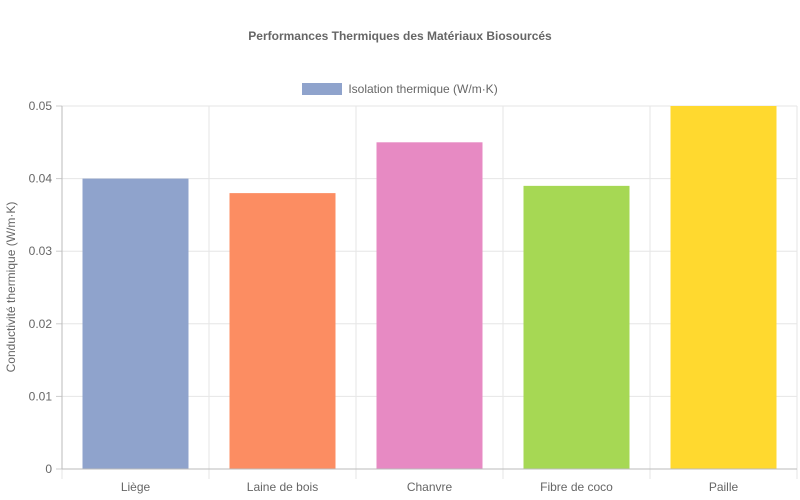 This screenshot has height=500, width=800. Describe the element at coordinates (429, 306) in the screenshot. I see `bar-chanvre` at that location.